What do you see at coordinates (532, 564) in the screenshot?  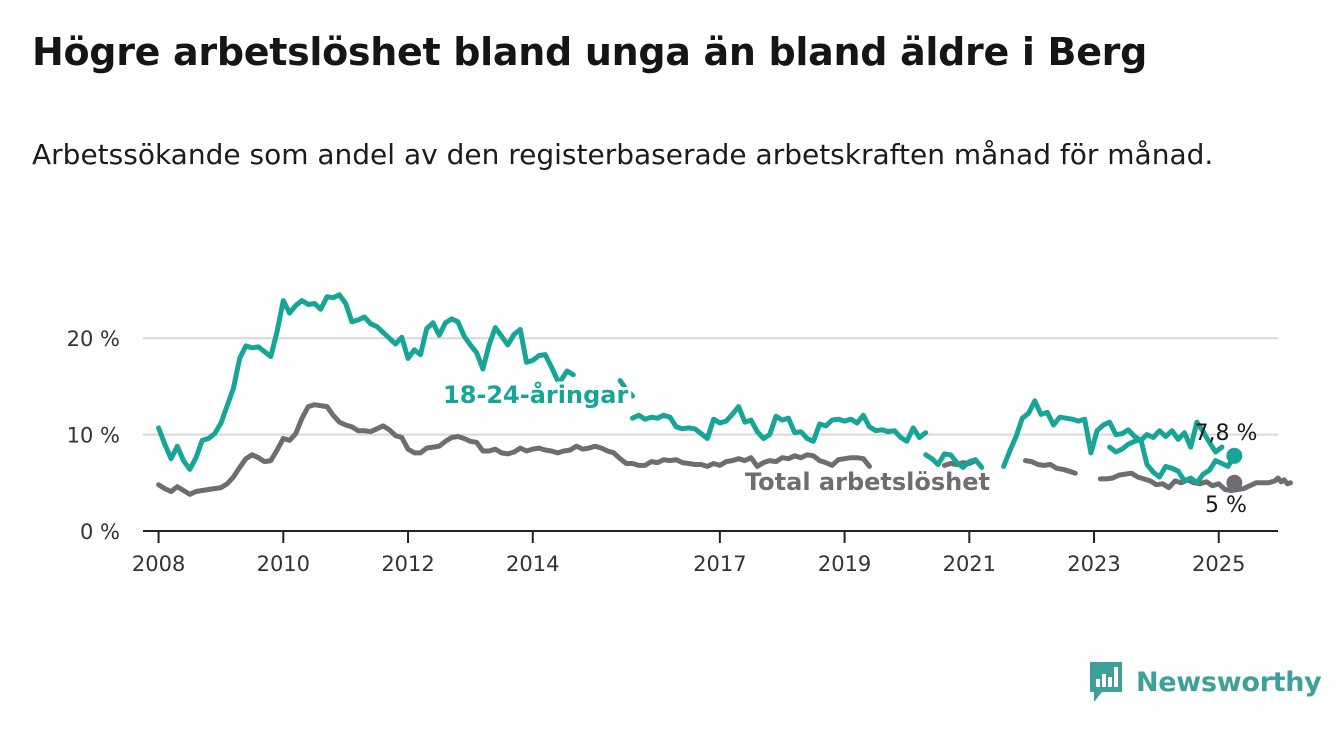 I see `x-tick-label: 2014` at bounding box center [532, 564].